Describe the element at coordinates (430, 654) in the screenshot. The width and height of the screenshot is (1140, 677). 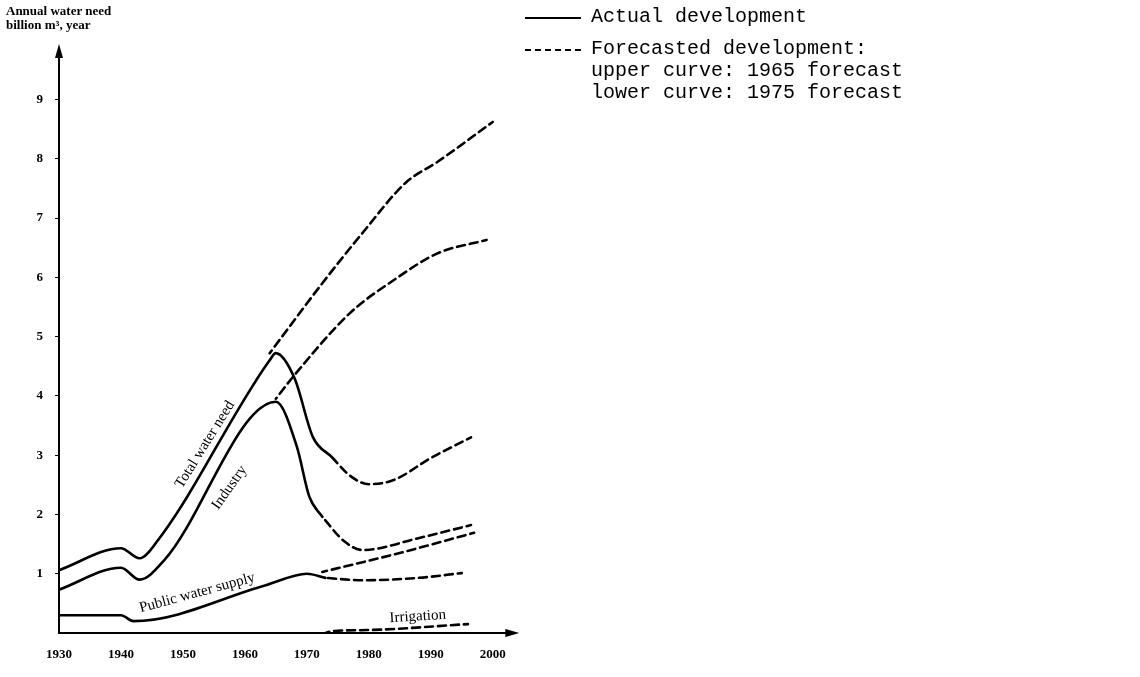
I see `x-tick-label: 1990` at that location.